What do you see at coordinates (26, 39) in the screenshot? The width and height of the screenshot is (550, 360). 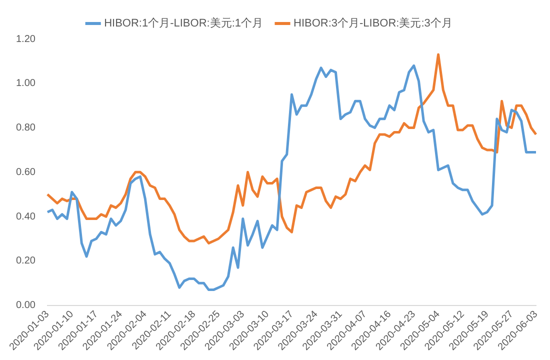 I see `y-tick-label: 1.20` at bounding box center [26, 39].